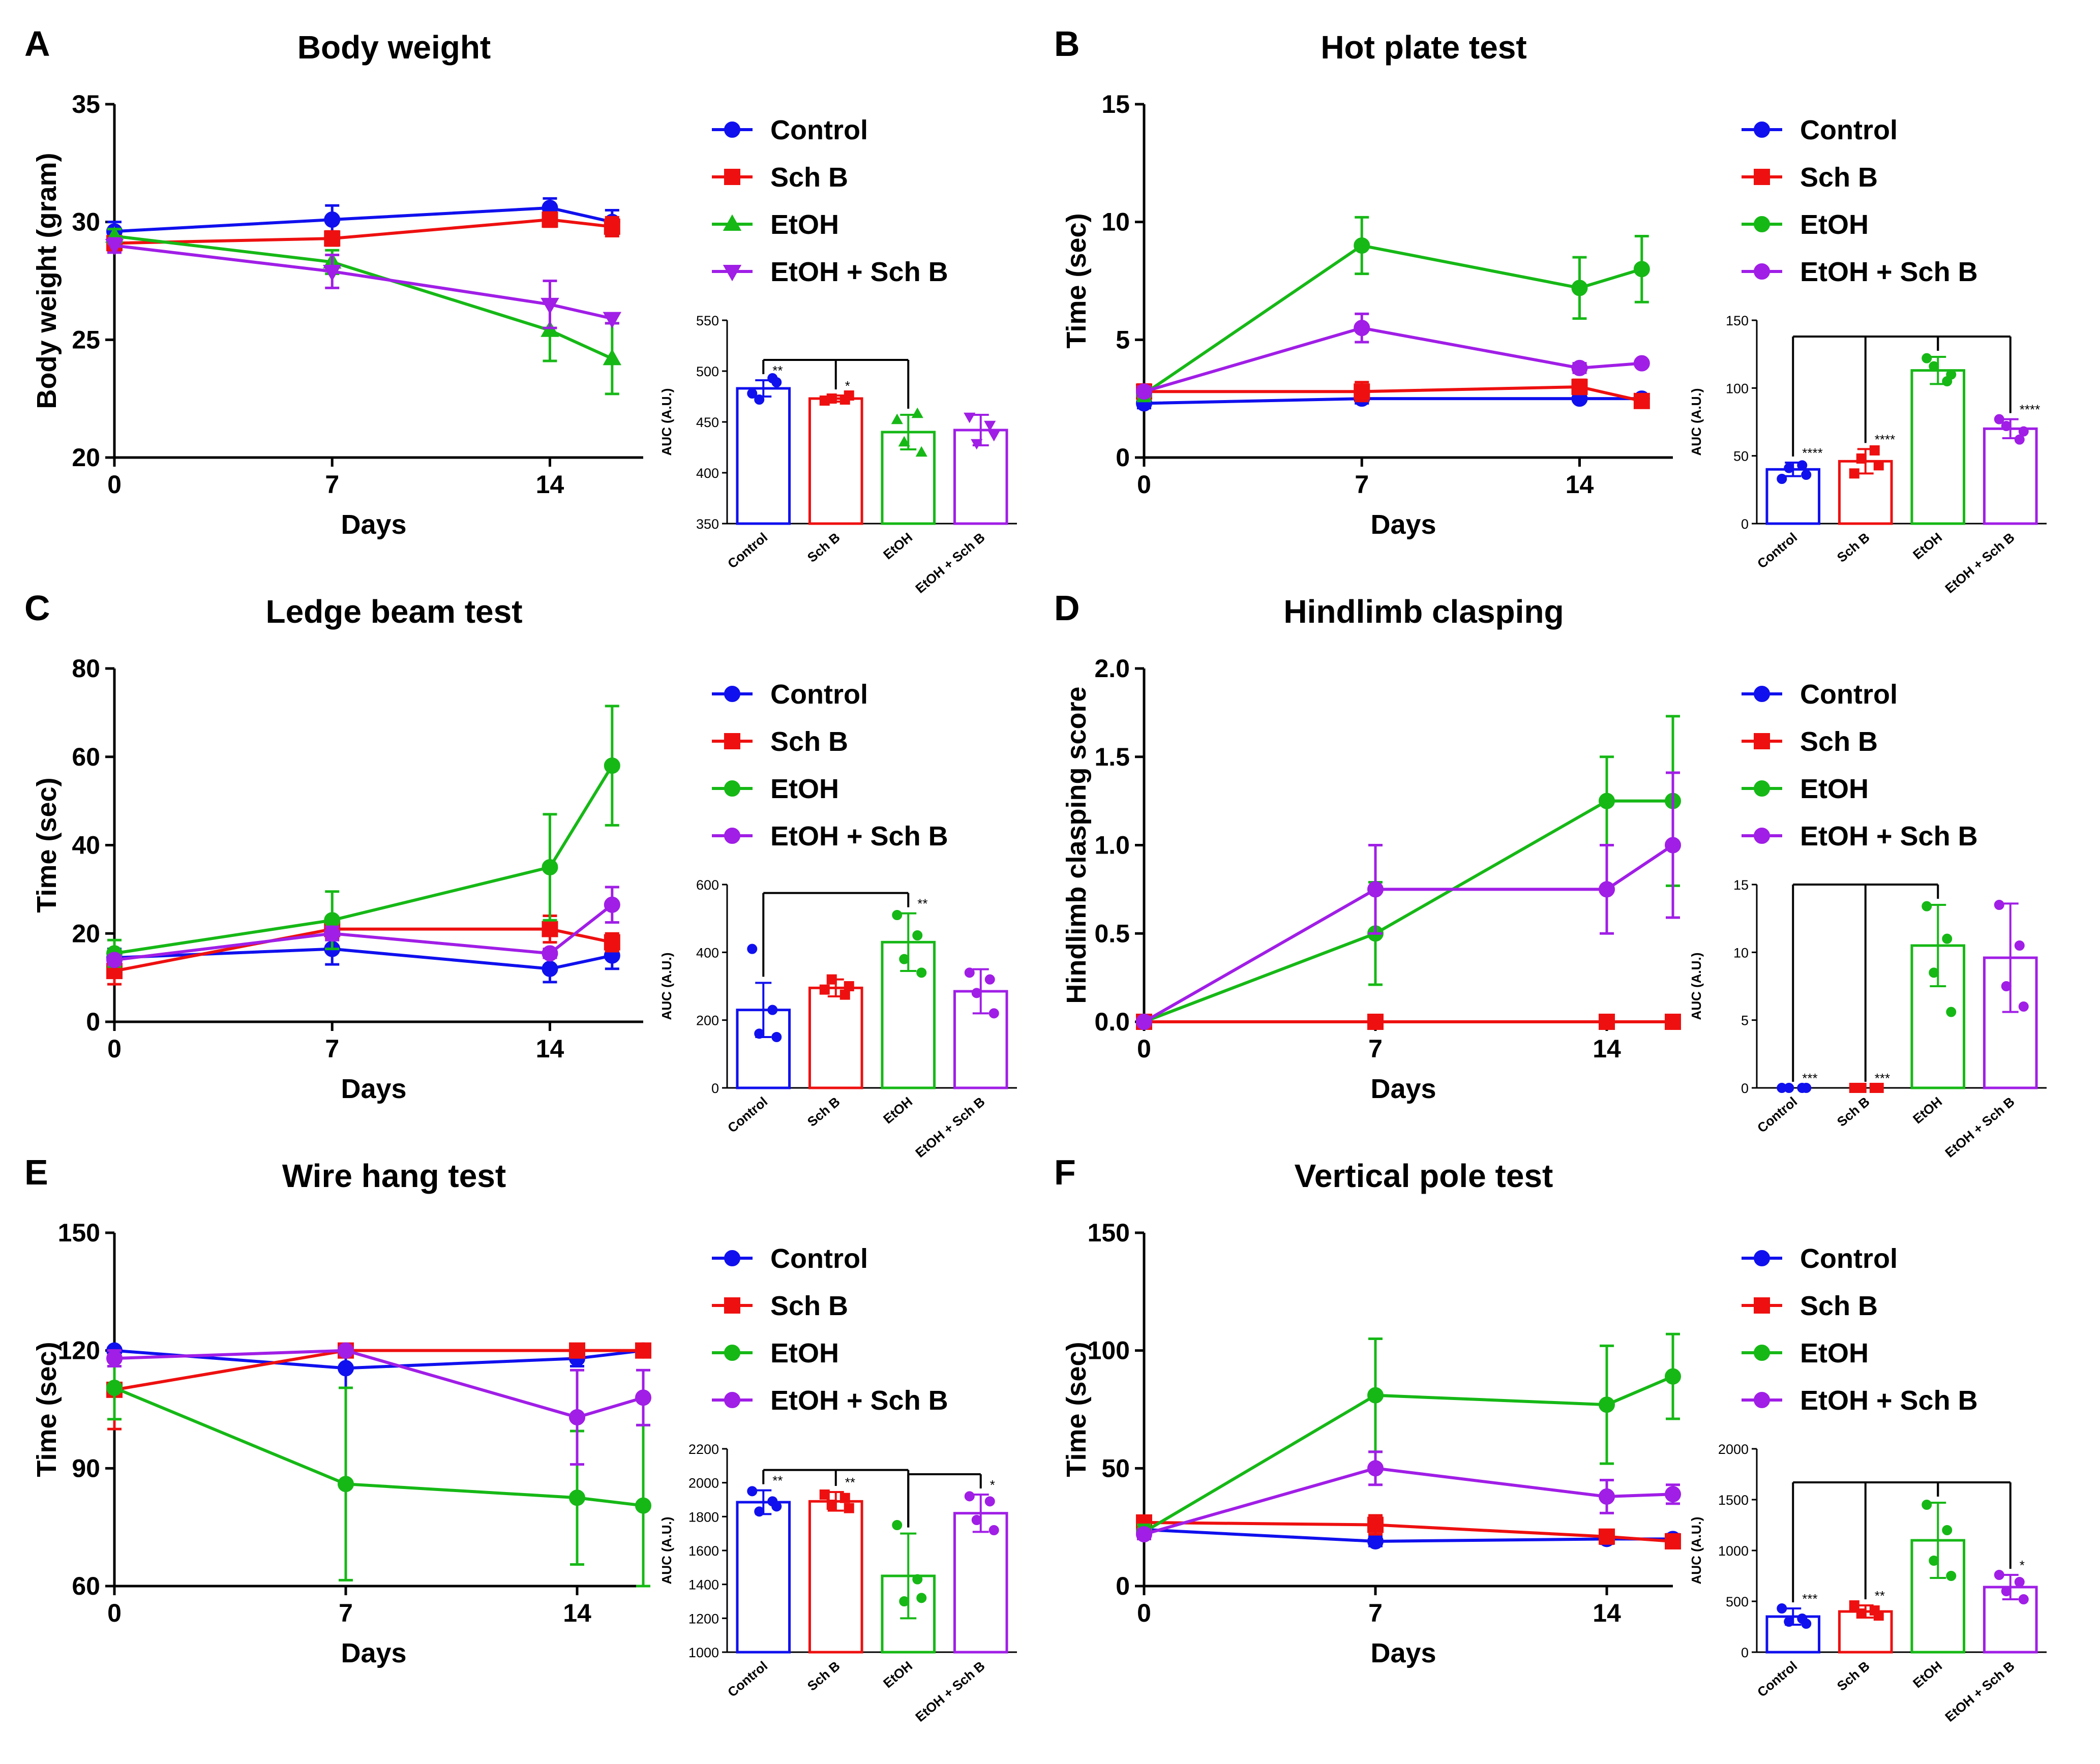 The height and width of the screenshot is (1764, 2100). Describe the element at coordinates (809, 1306) in the screenshot. I see `panel-e-legend-label-sch-b: Sch B` at that location.